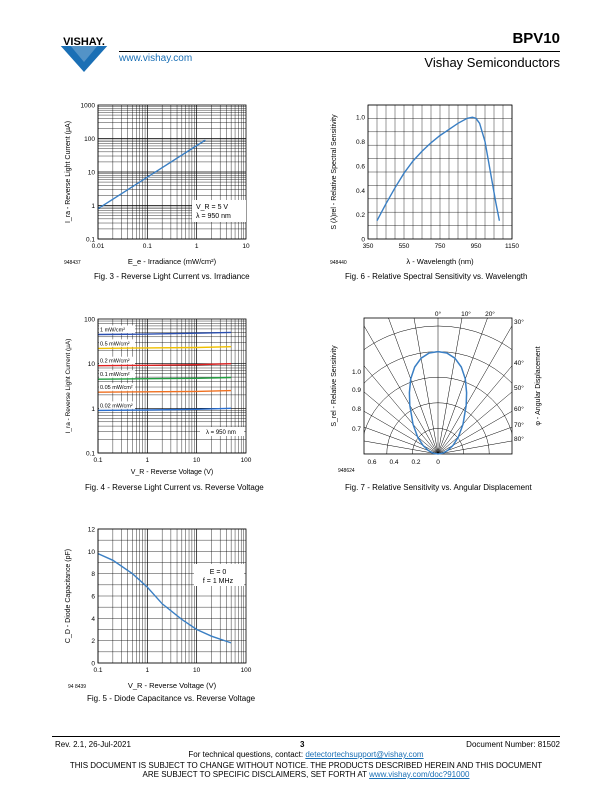 The height and width of the screenshot is (792, 612). I want to click on fig5-xtick: 100, so click(246, 670).